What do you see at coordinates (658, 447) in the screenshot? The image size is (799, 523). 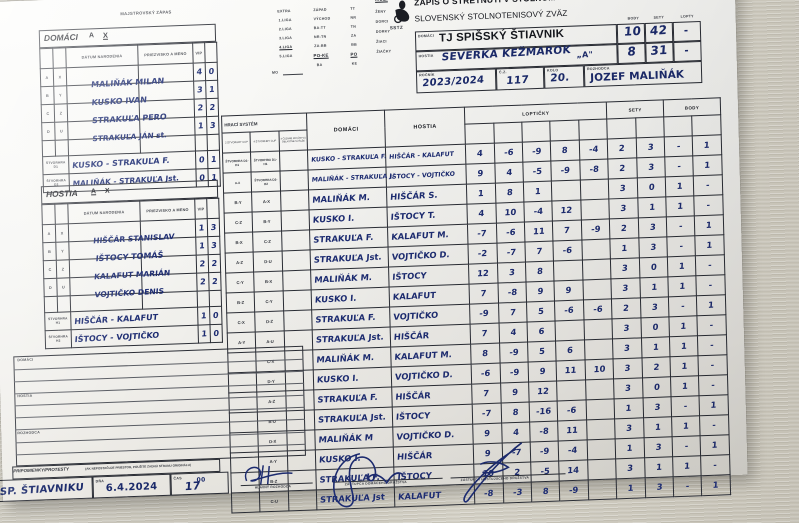 I see `match-sets-away-15: 3` at bounding box center [658, 447].